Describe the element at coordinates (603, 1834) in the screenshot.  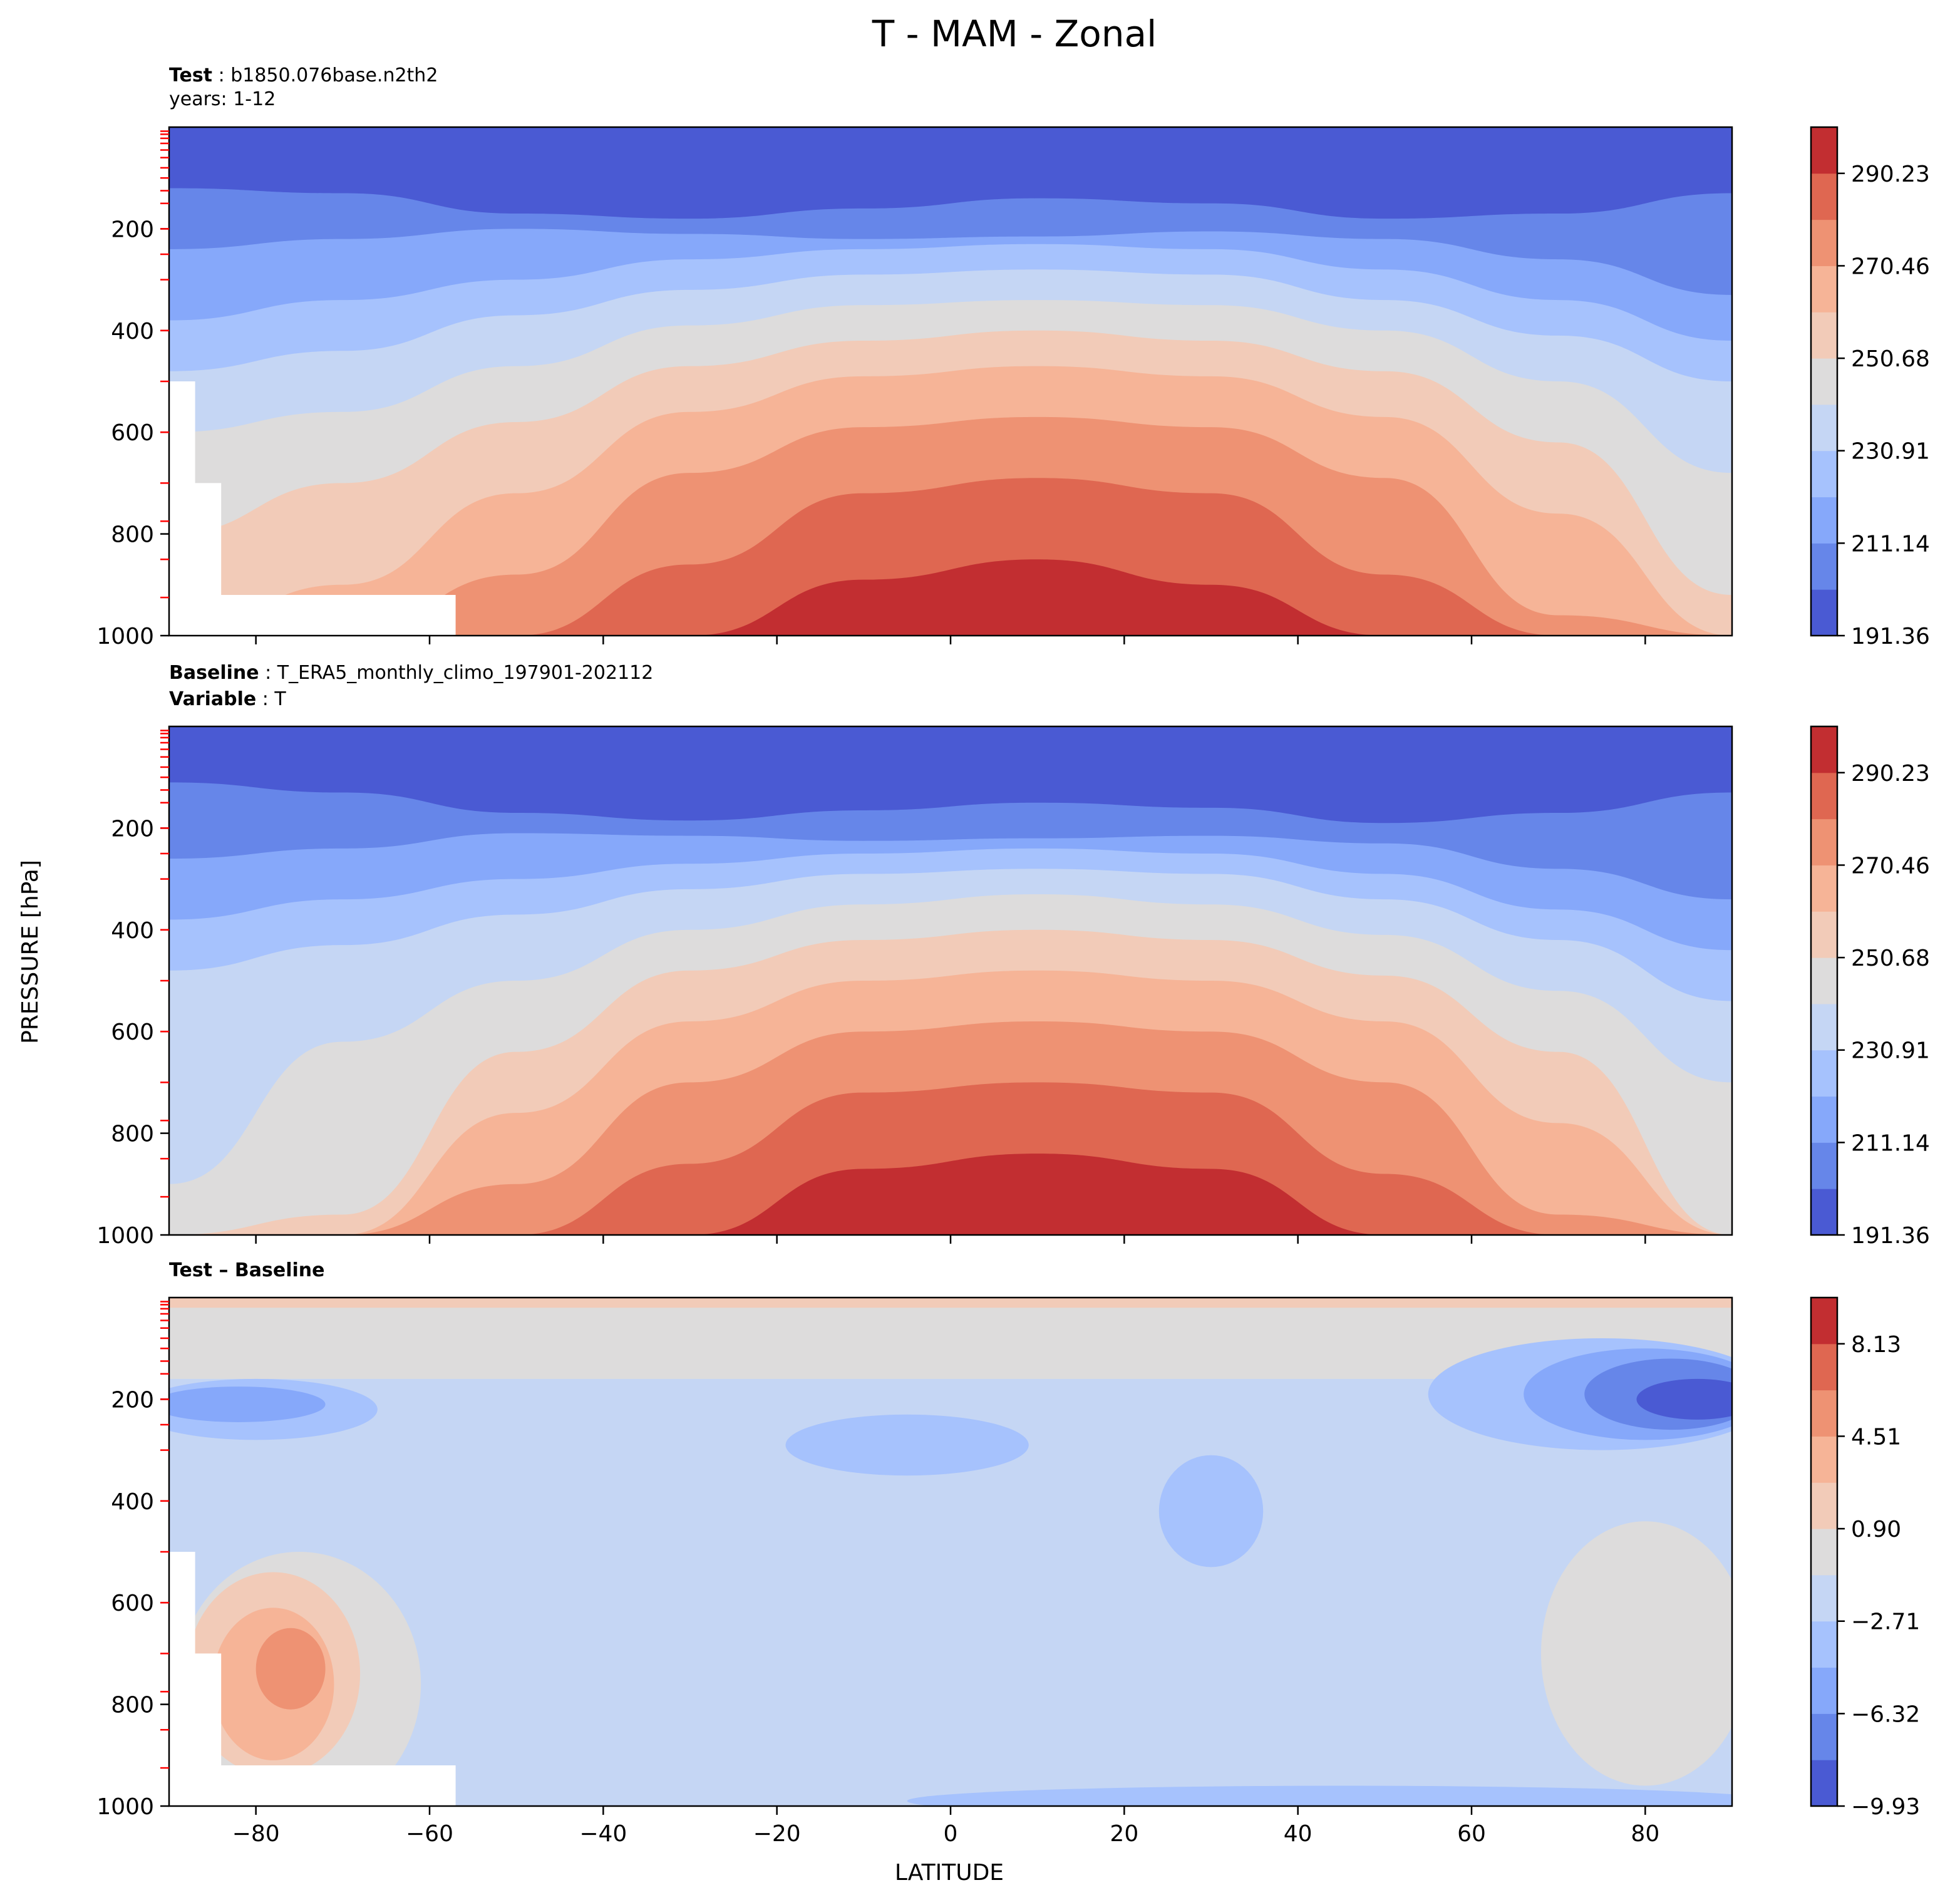
I see `x-tick-label: −40` at that location.